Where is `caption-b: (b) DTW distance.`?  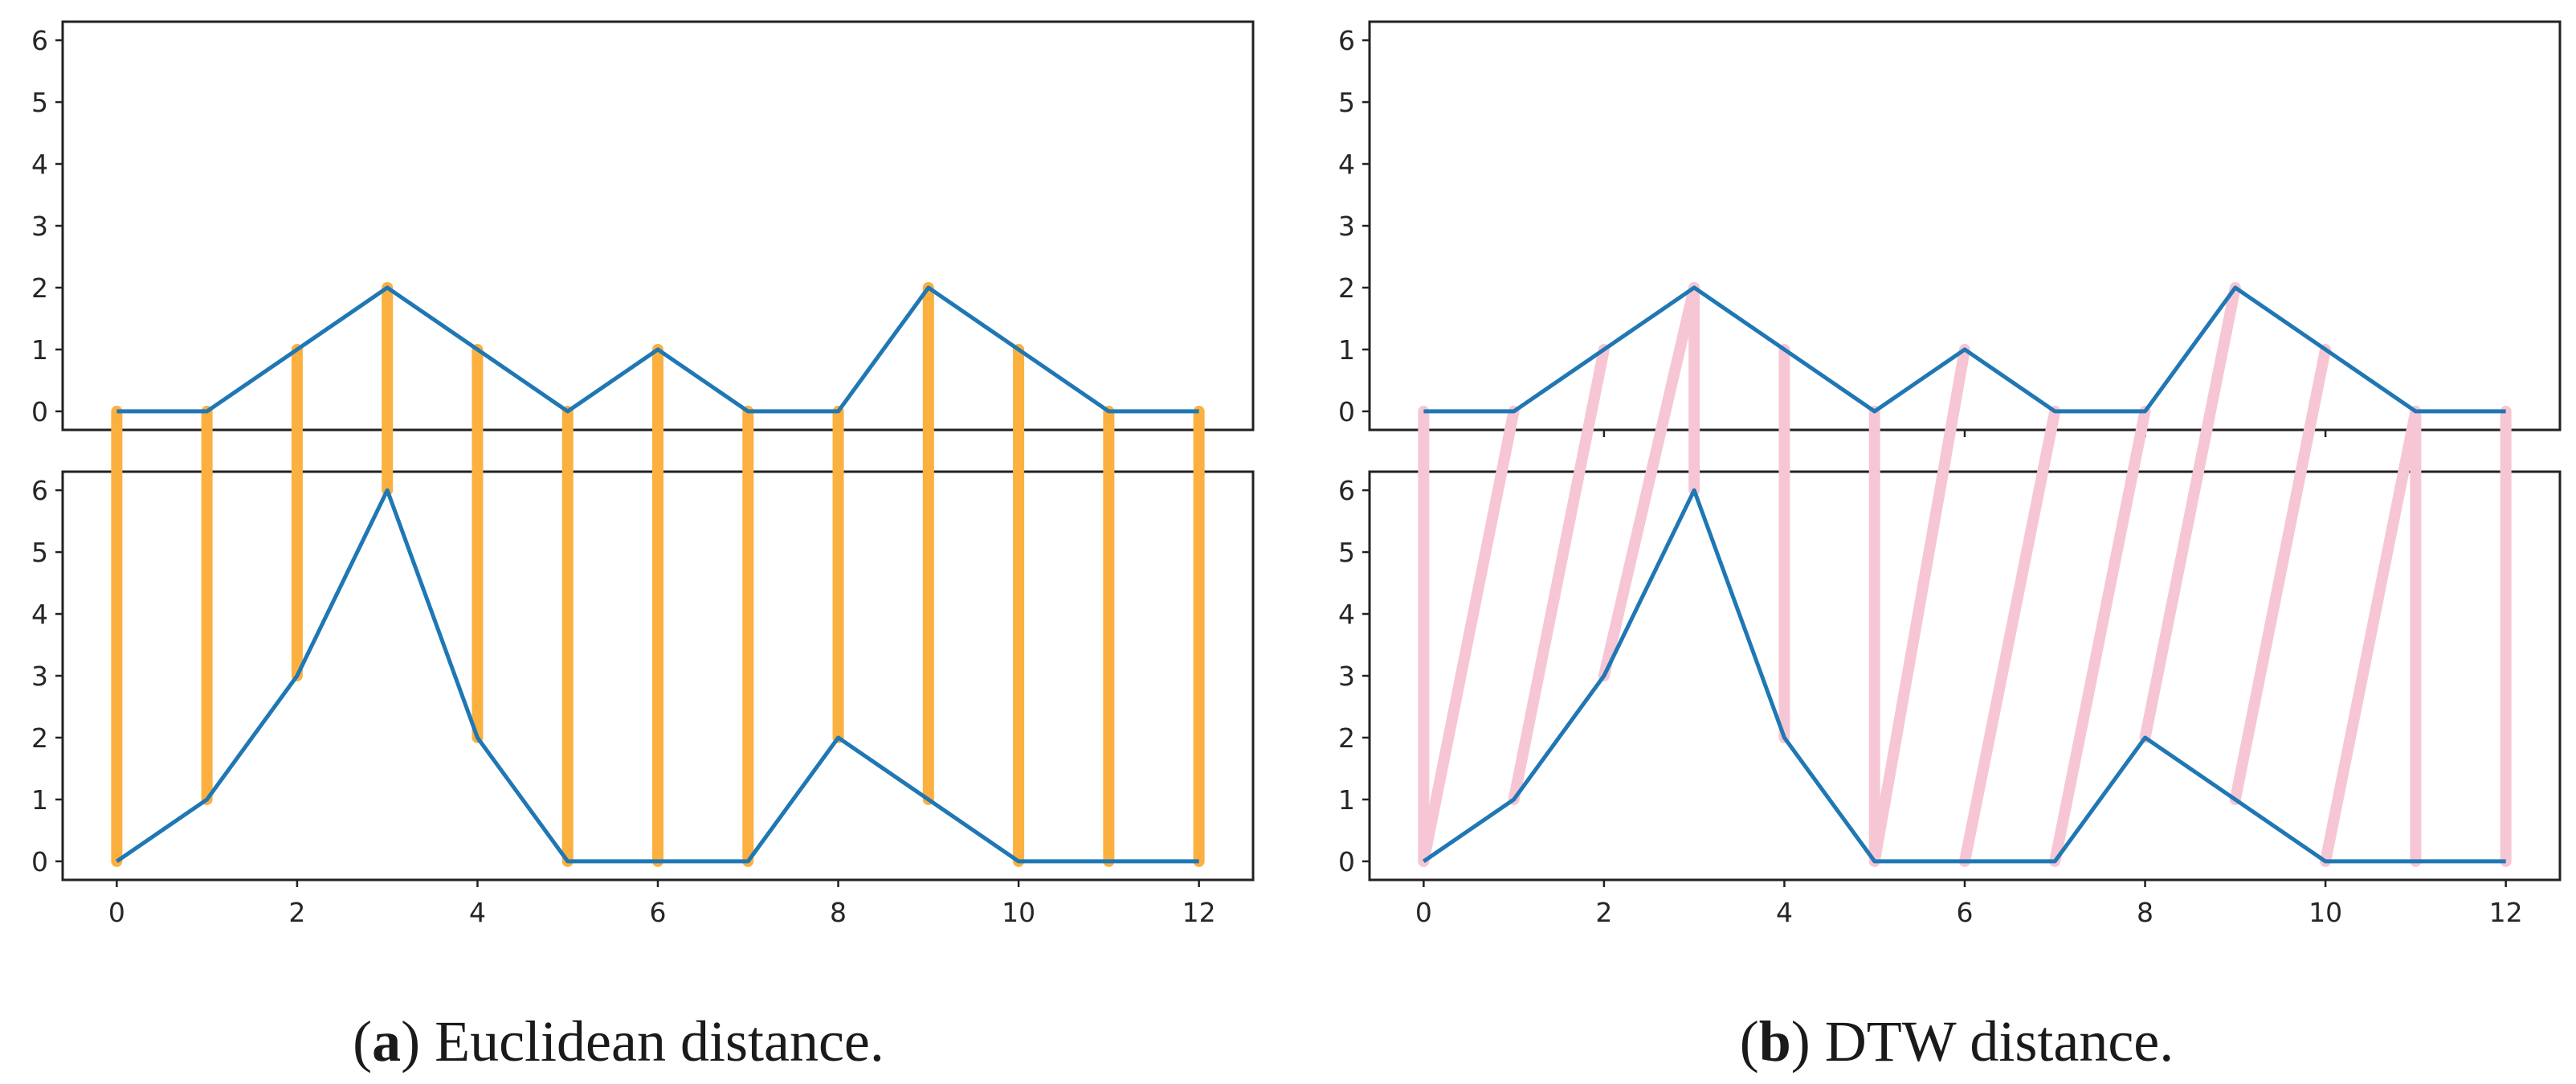 caption-b: (b) DTW distance. is located at coordinates (1957, 1041).